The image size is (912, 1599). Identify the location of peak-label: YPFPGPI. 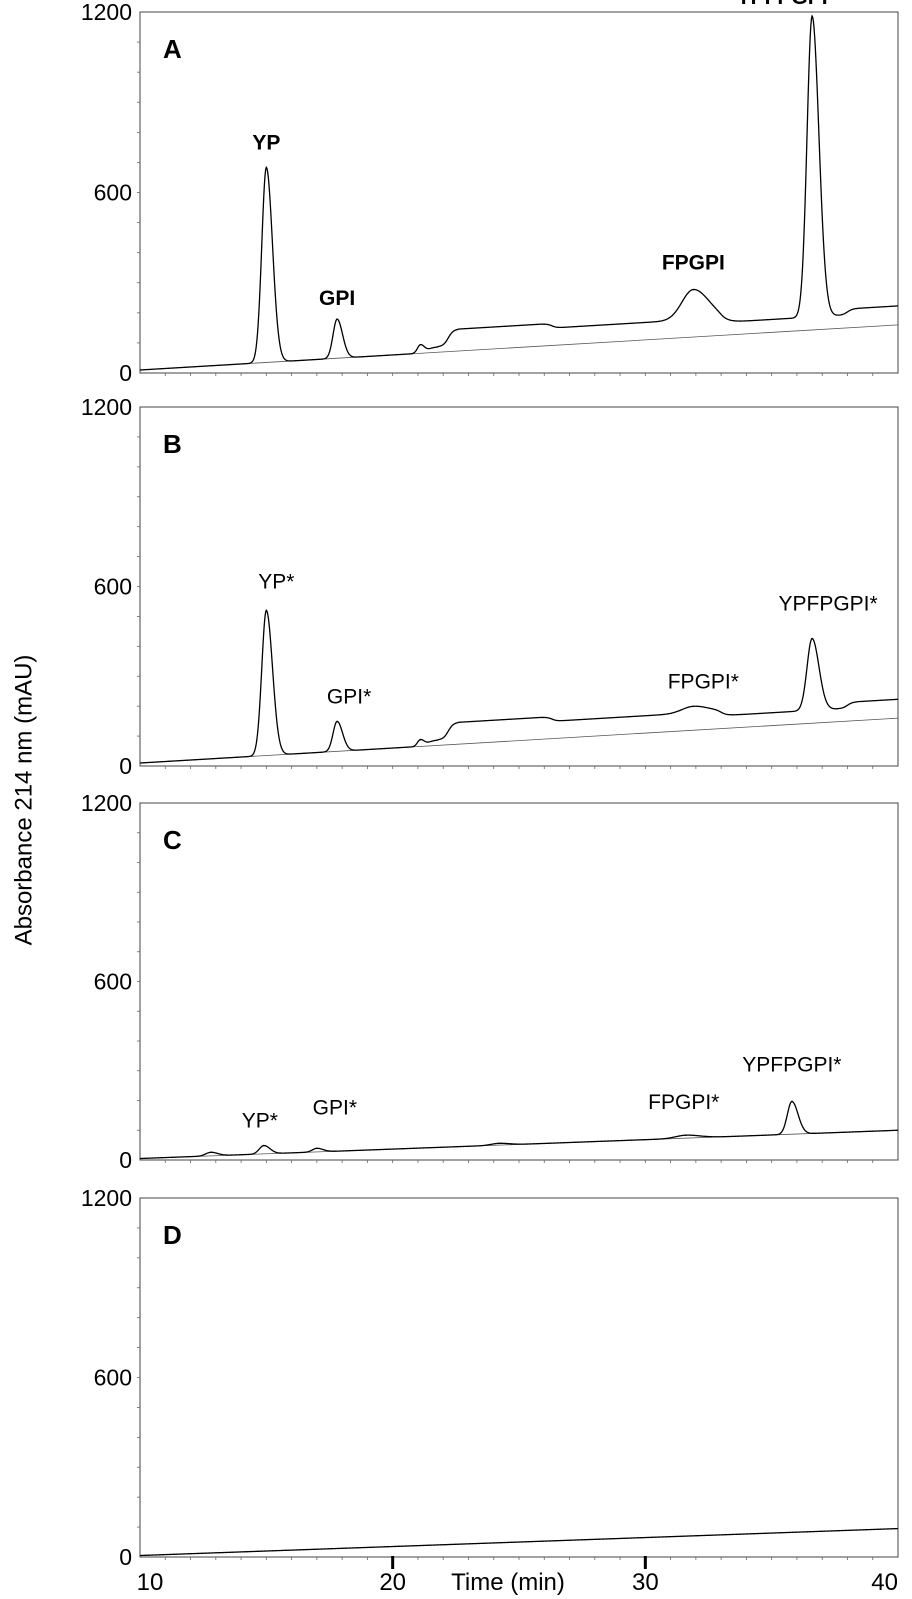
(782, 4).